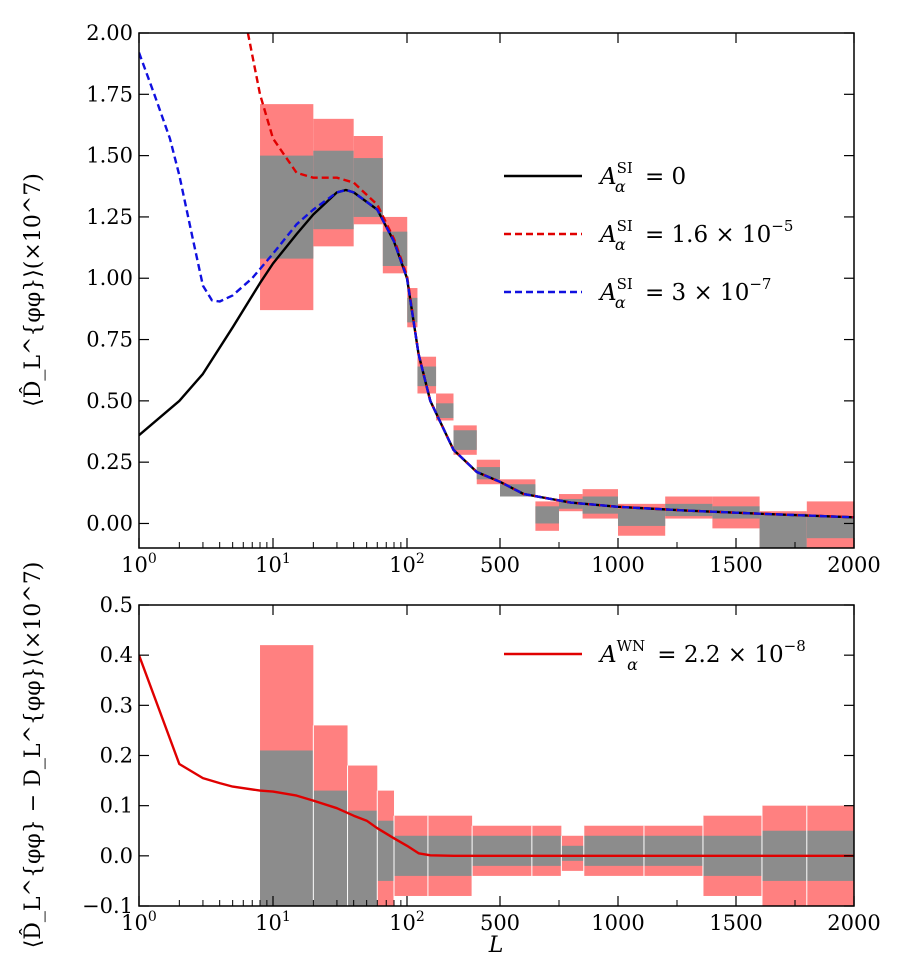  Describe the element at coordinates (116, 806) in the screenshot. I see `ytick-label-2: 0.1` at that location.